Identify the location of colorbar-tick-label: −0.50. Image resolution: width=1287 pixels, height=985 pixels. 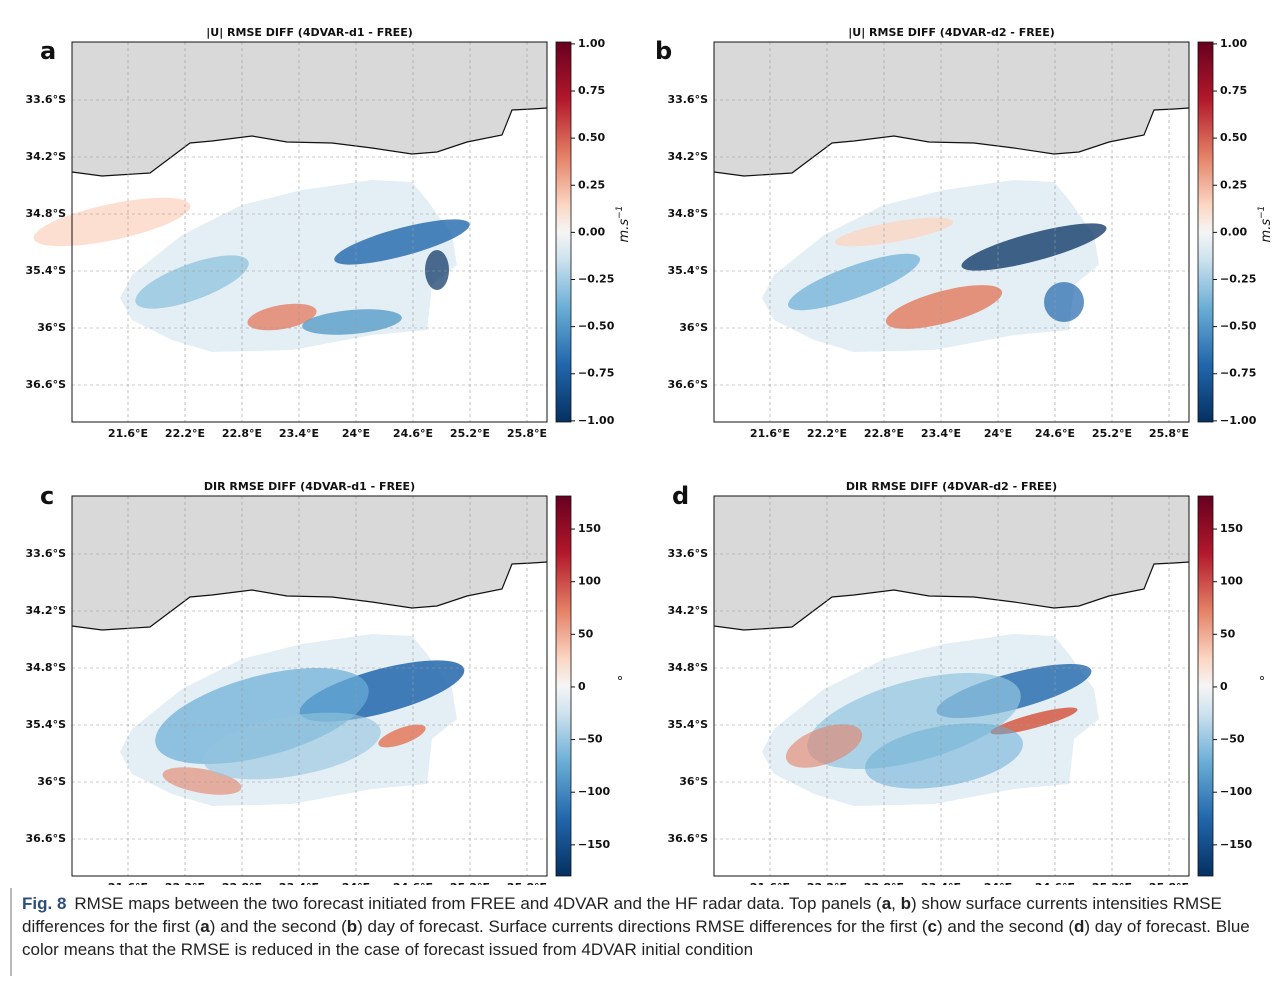
(596, 326).